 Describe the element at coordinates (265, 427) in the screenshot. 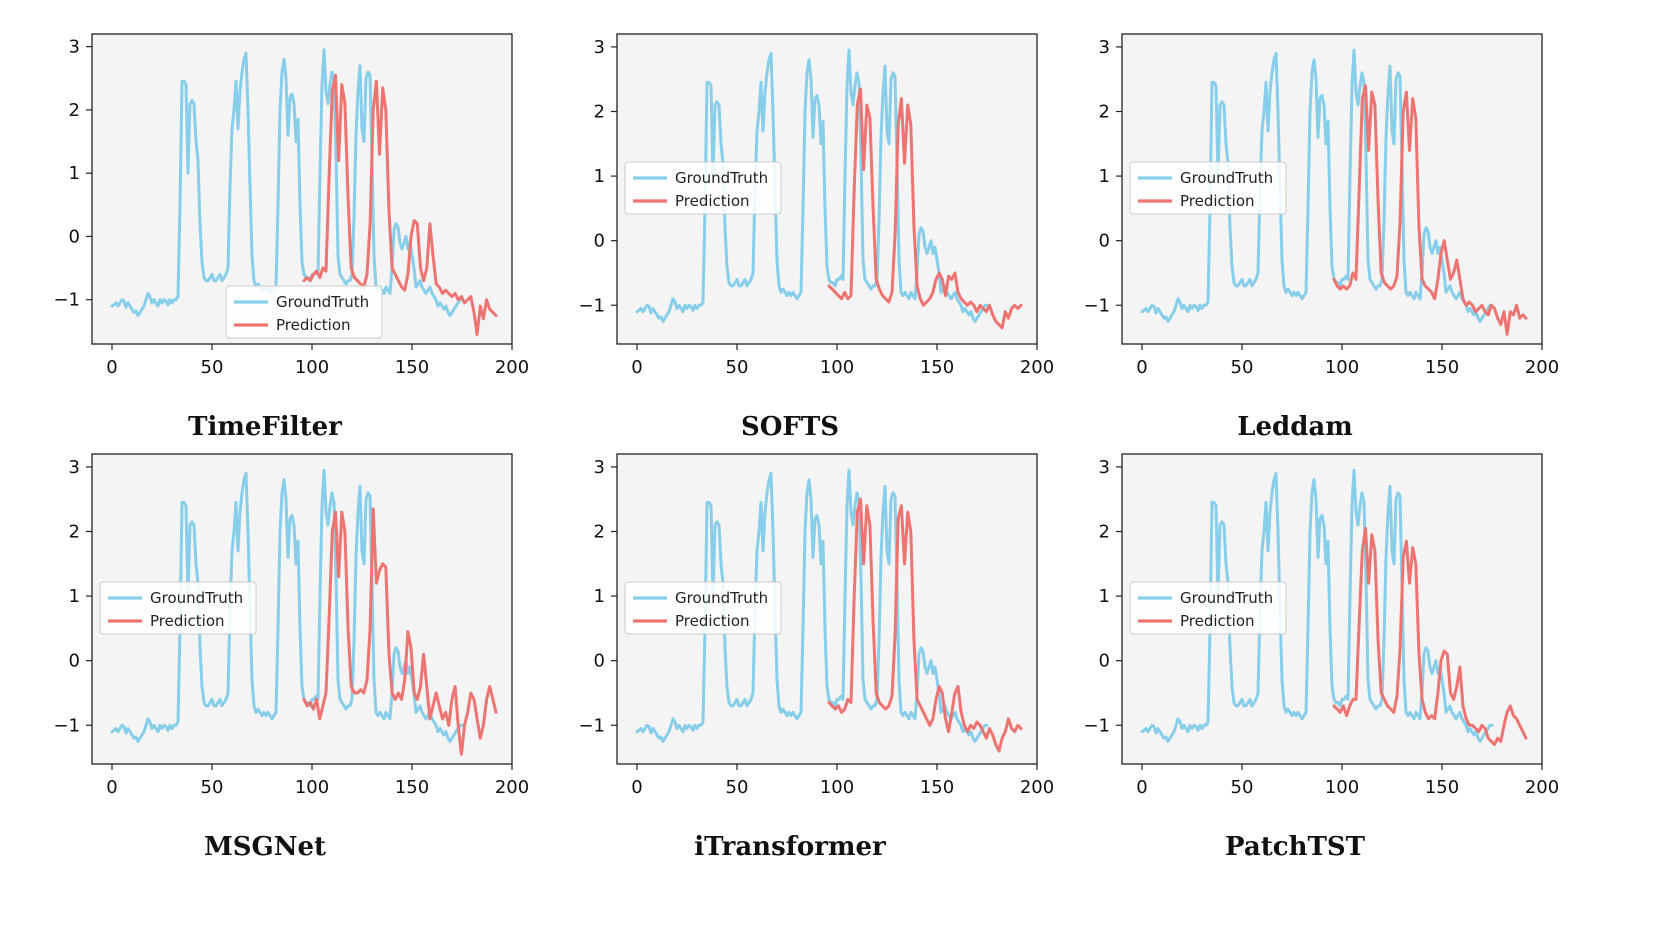

I see `chart-caption: TimeFilter` at that location.